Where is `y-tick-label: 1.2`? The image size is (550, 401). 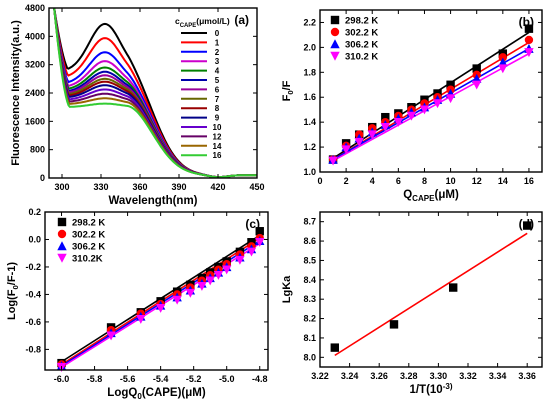 y-tick-label: 1.2 is located at coordinates (309, 147).